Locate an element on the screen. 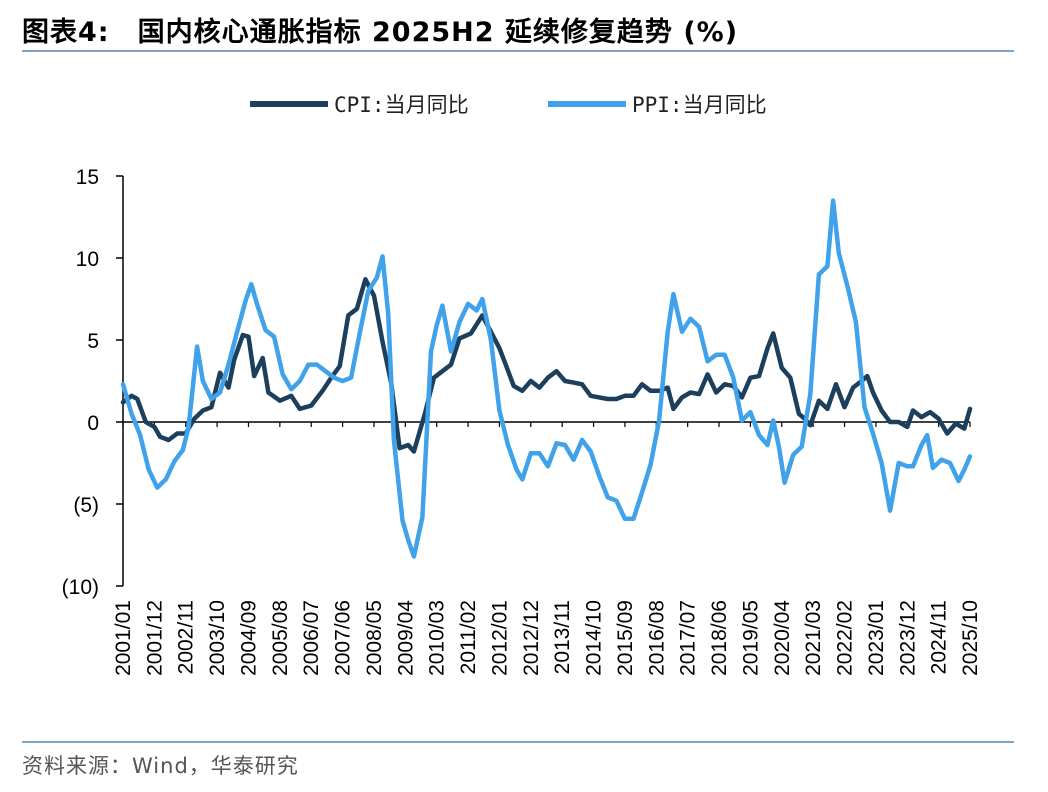 This screenshot has height=792, width=1048. x-tick-label: 2001/12 is located at coordinates (154, 638).